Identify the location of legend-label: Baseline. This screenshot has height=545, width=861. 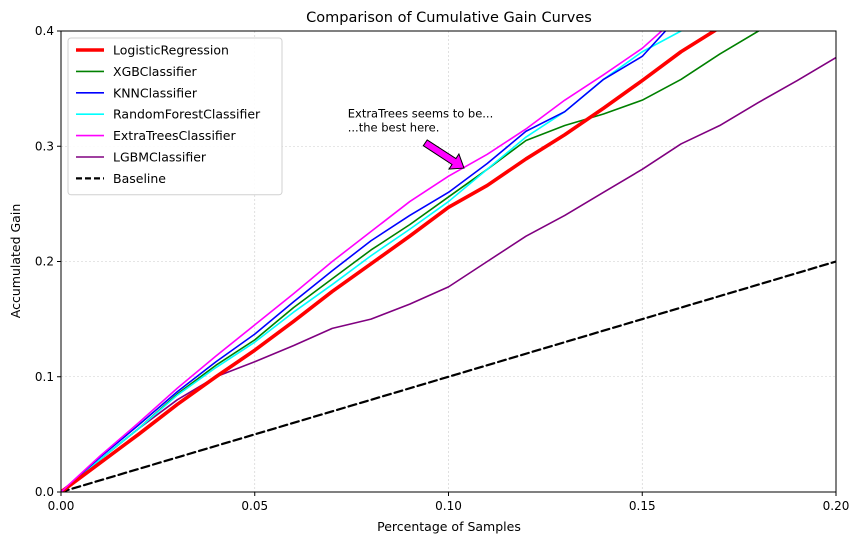
(139, 178).